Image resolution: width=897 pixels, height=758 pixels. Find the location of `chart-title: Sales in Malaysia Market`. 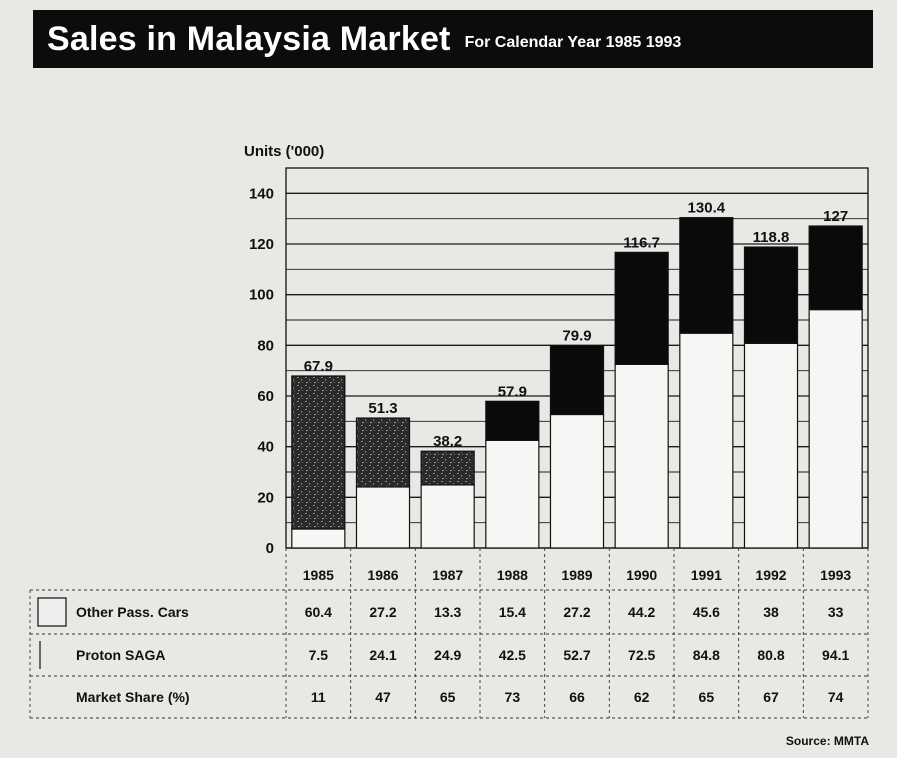

chart-title: Sales in Malaysia Market is located at coordinates (249, 38).